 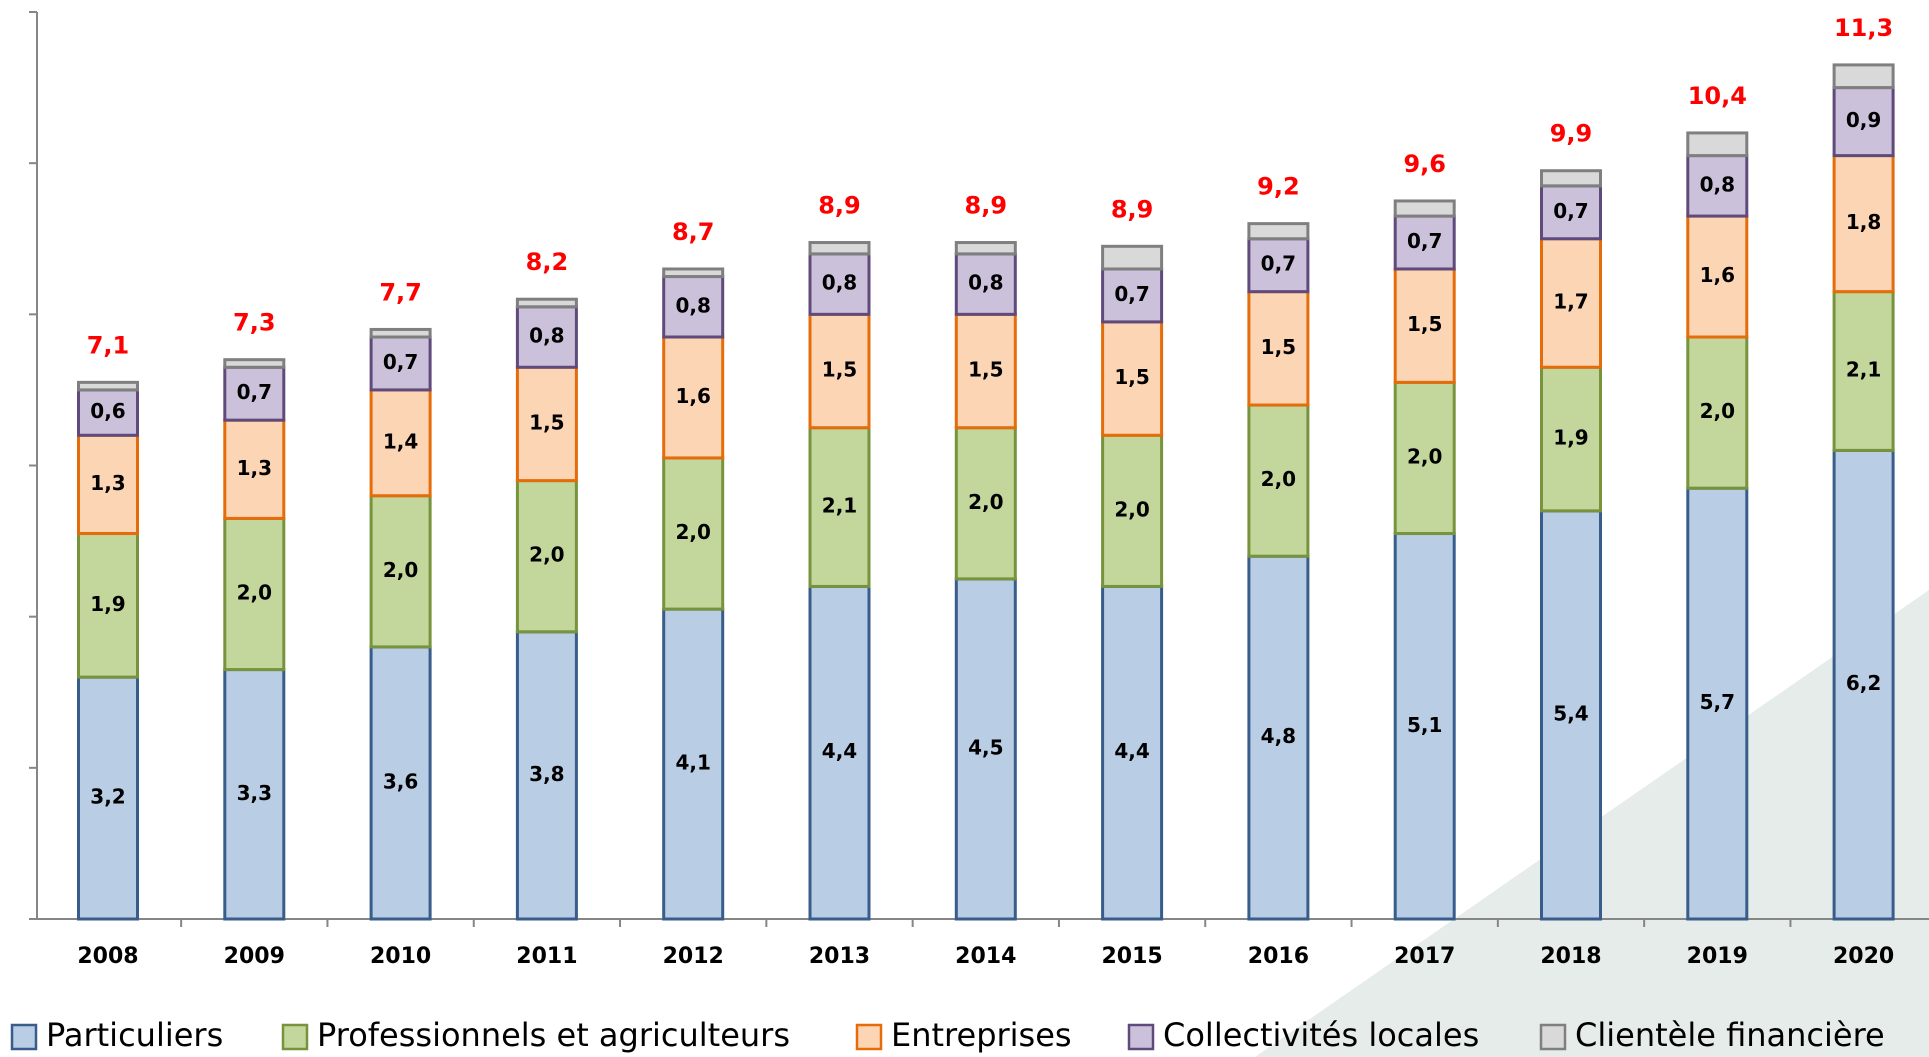 I want to click on total-label: 7,1, so click(x=108, y=345).